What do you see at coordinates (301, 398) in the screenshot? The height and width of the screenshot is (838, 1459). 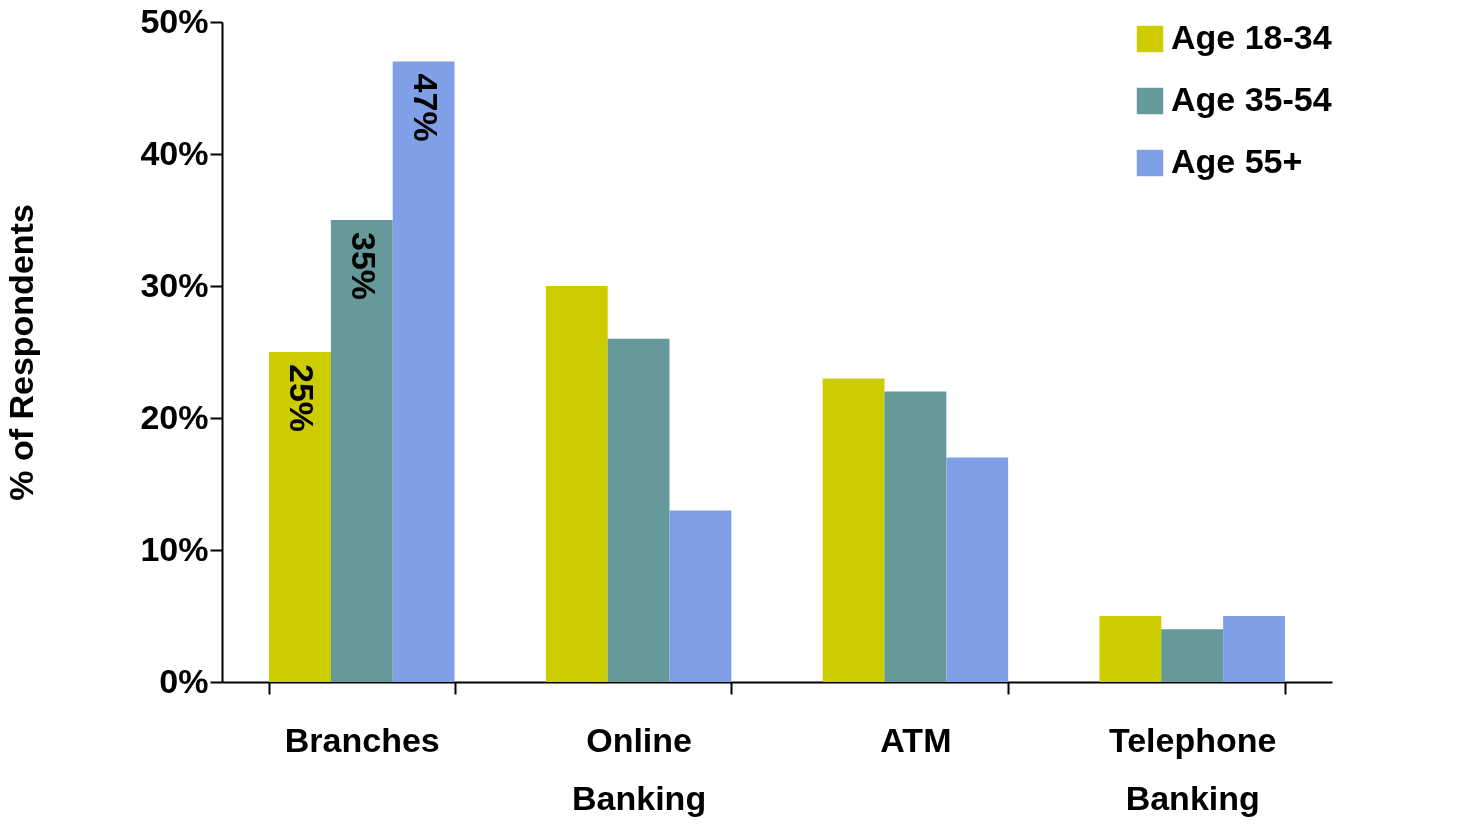 I see `data-label: 25%` at bounding box center [301, 398].